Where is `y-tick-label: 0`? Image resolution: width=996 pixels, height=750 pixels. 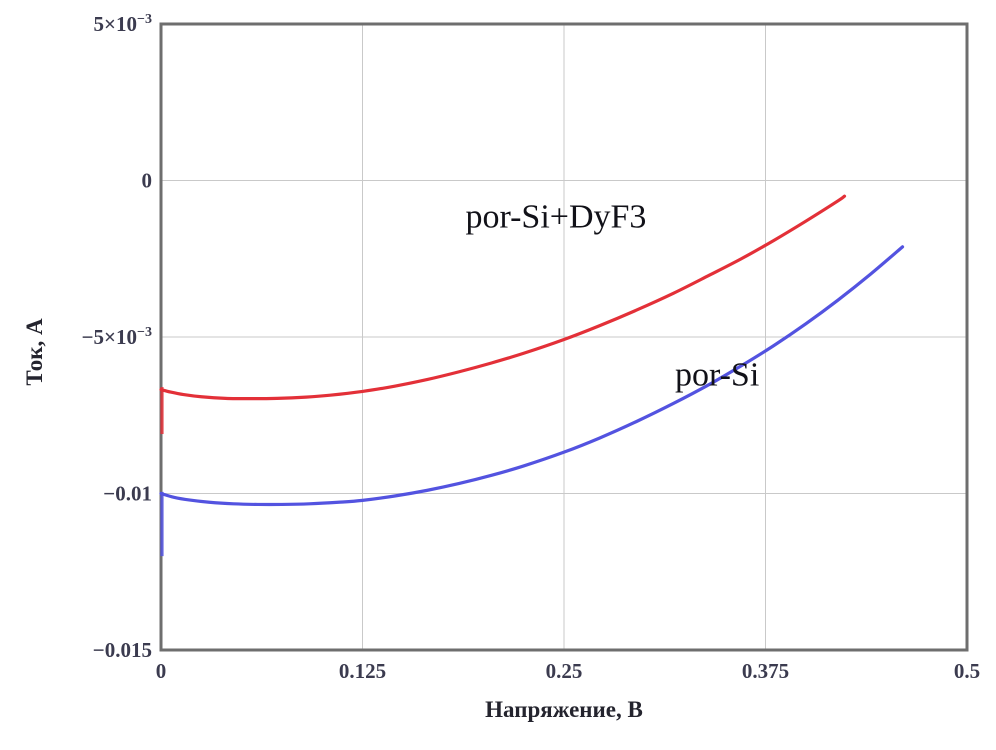 y-tick-label: 0 is located at coordinates (147, 181).